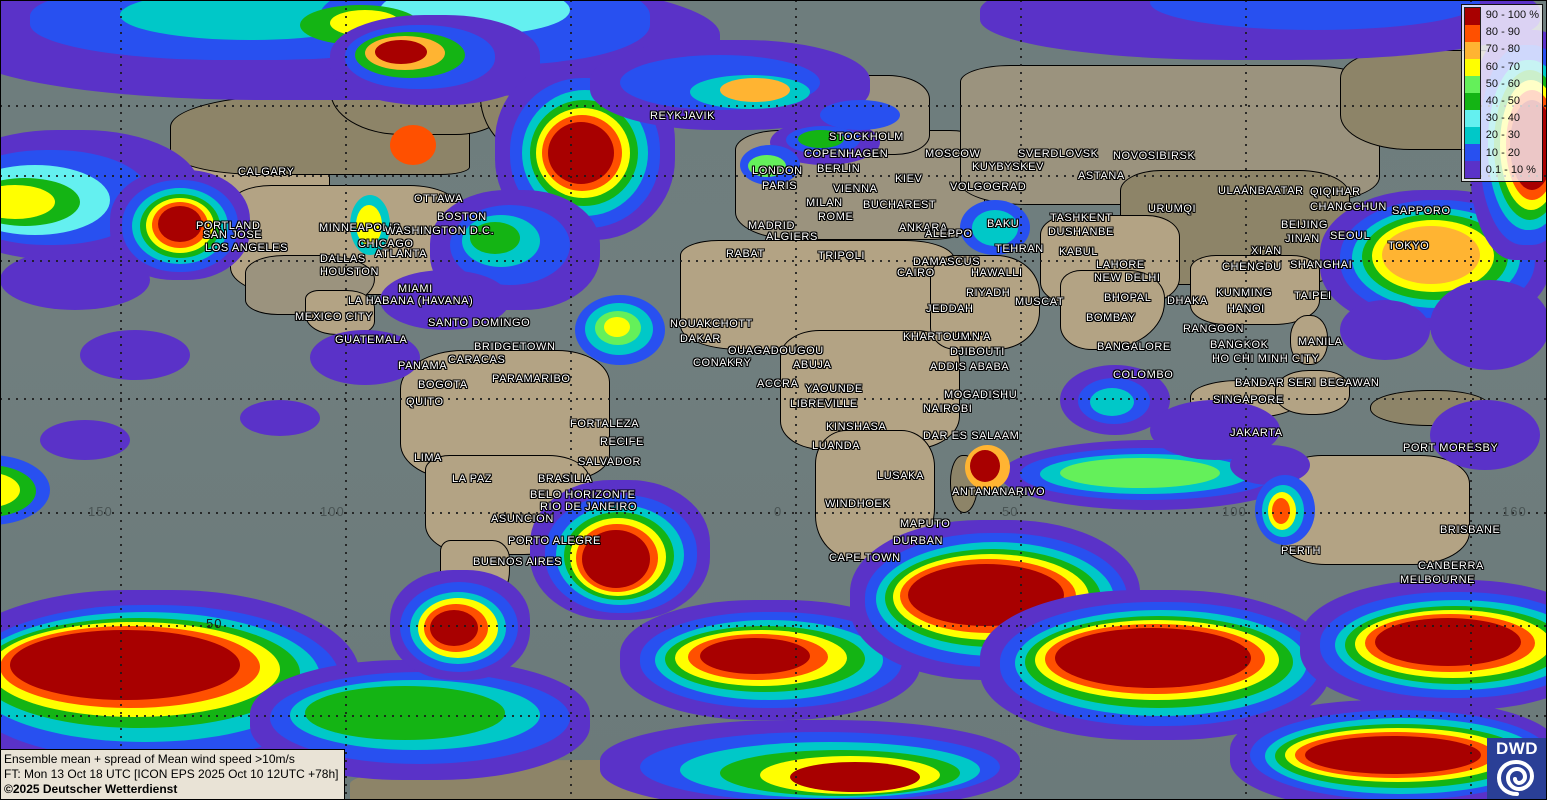  What do you see at coordinates (1503, 32) in the screenshot?
I see `legend-band-label: 80 - 90` at bounding box center [1503, 32].